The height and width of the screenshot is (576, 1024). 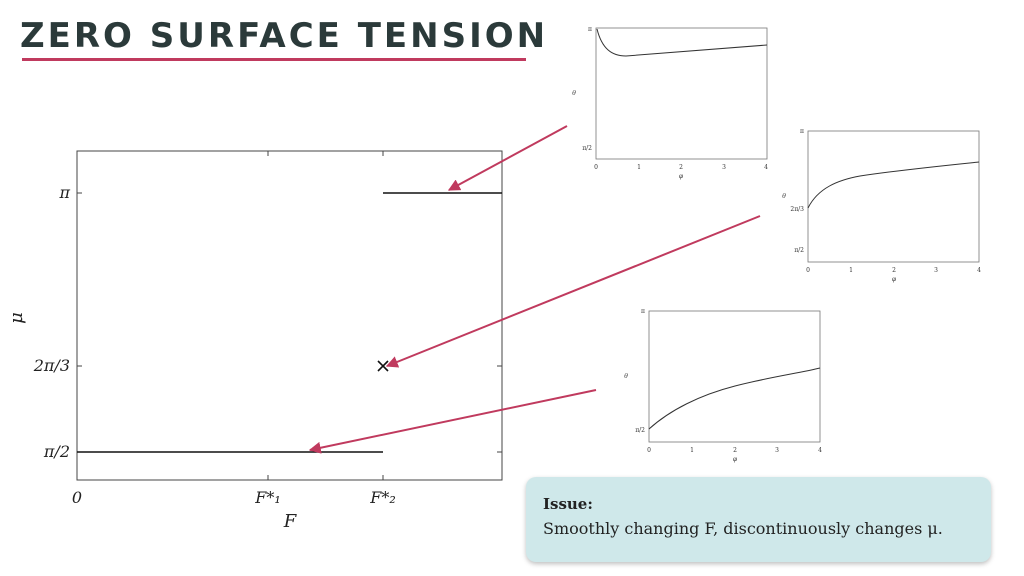 I want to click on xtick-0: 0, so click(x=77, y=497).